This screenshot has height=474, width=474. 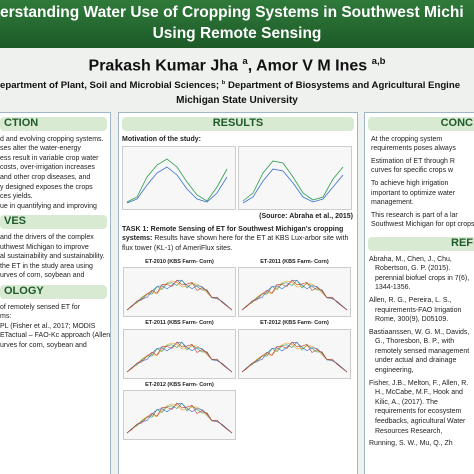 What do you see at coordinates (40, 149) in the screenshot?
I see `text-line: ses alter the water-energy` at bounding box center [40, 149].